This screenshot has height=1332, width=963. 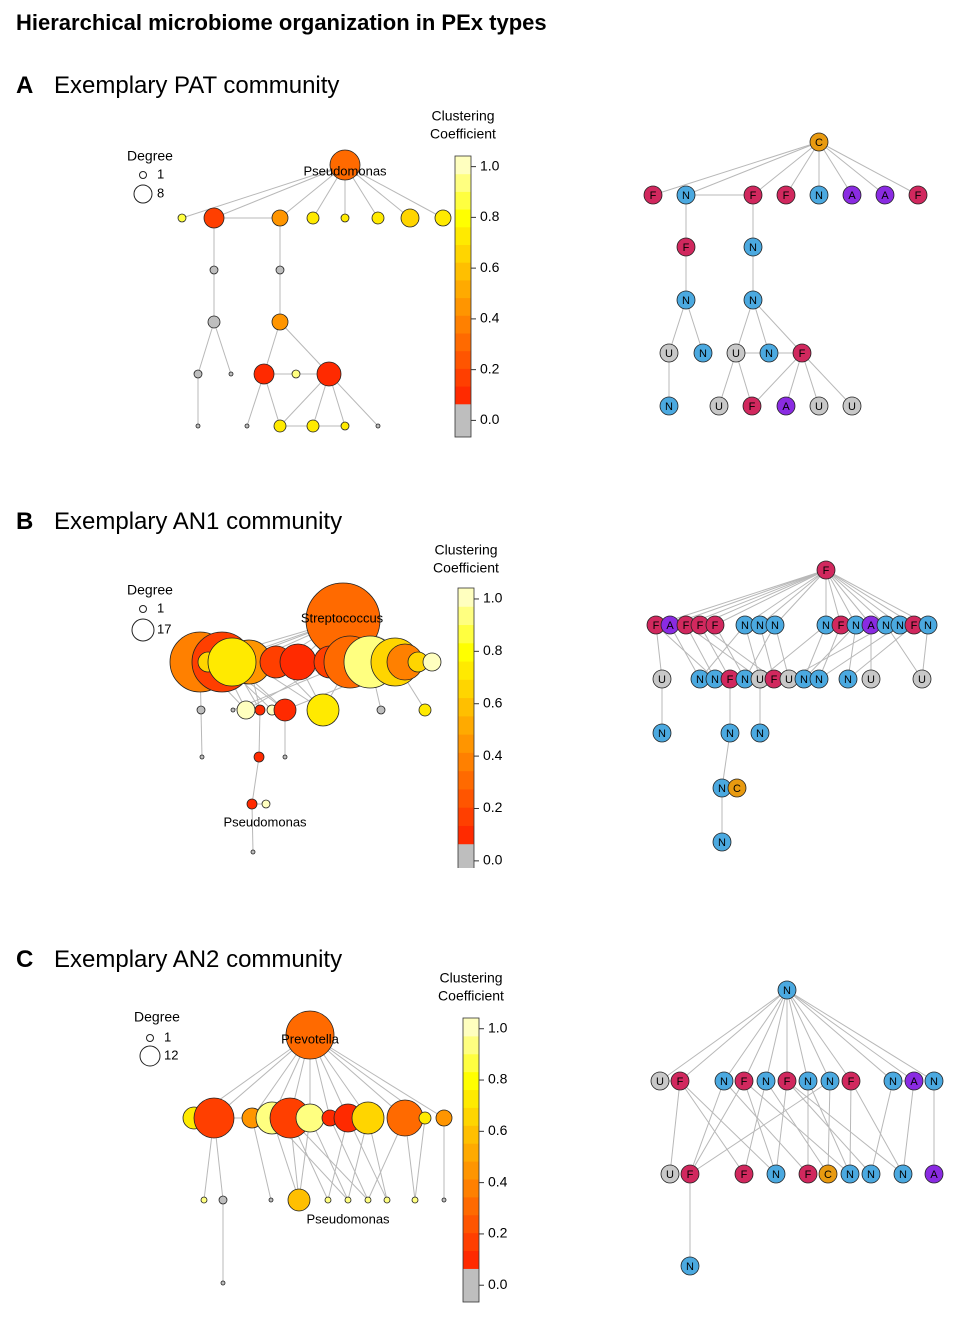 I want to click on degree-max-marker, so click(x=143, y=194).